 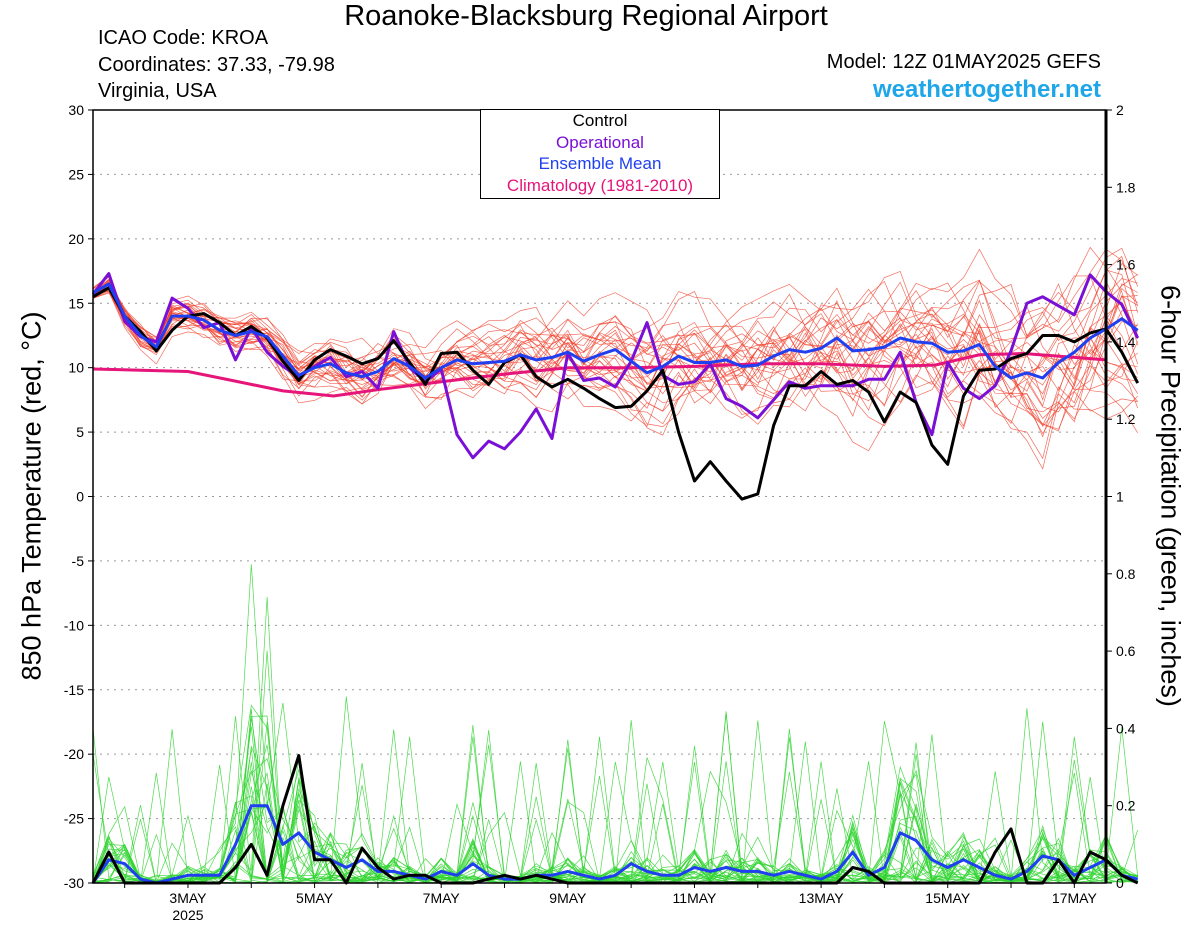 I want to click on right-tick-label: 0.4, so click(x=1126, y=728).